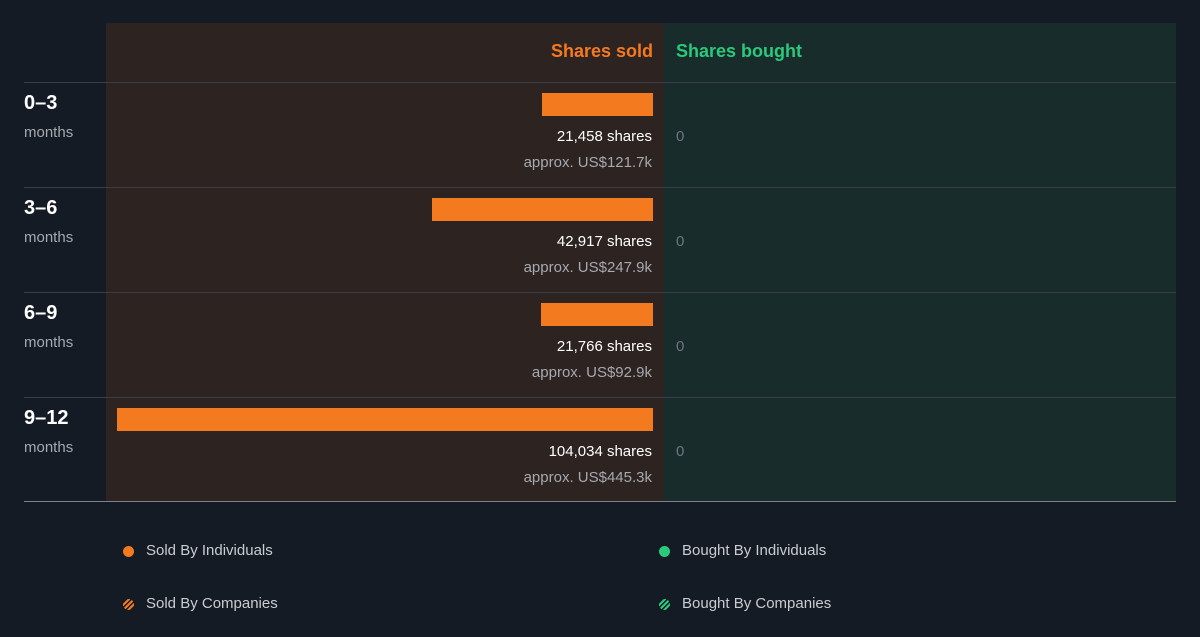  Describe the element at coordinates (600, 501) in the screenshot. I see `chart-baseline` at that location.